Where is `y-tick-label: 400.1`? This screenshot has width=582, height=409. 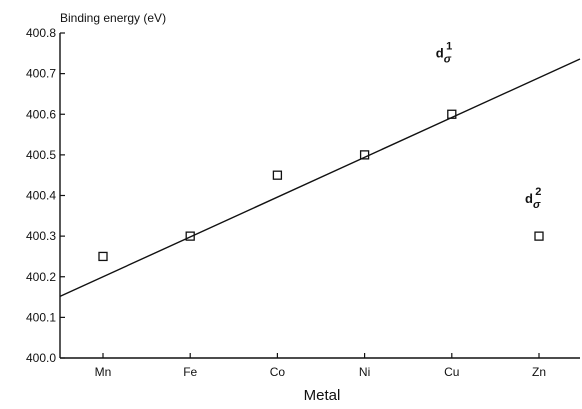
y-tick-label: 400.1 is located at coordinates (41, 317).